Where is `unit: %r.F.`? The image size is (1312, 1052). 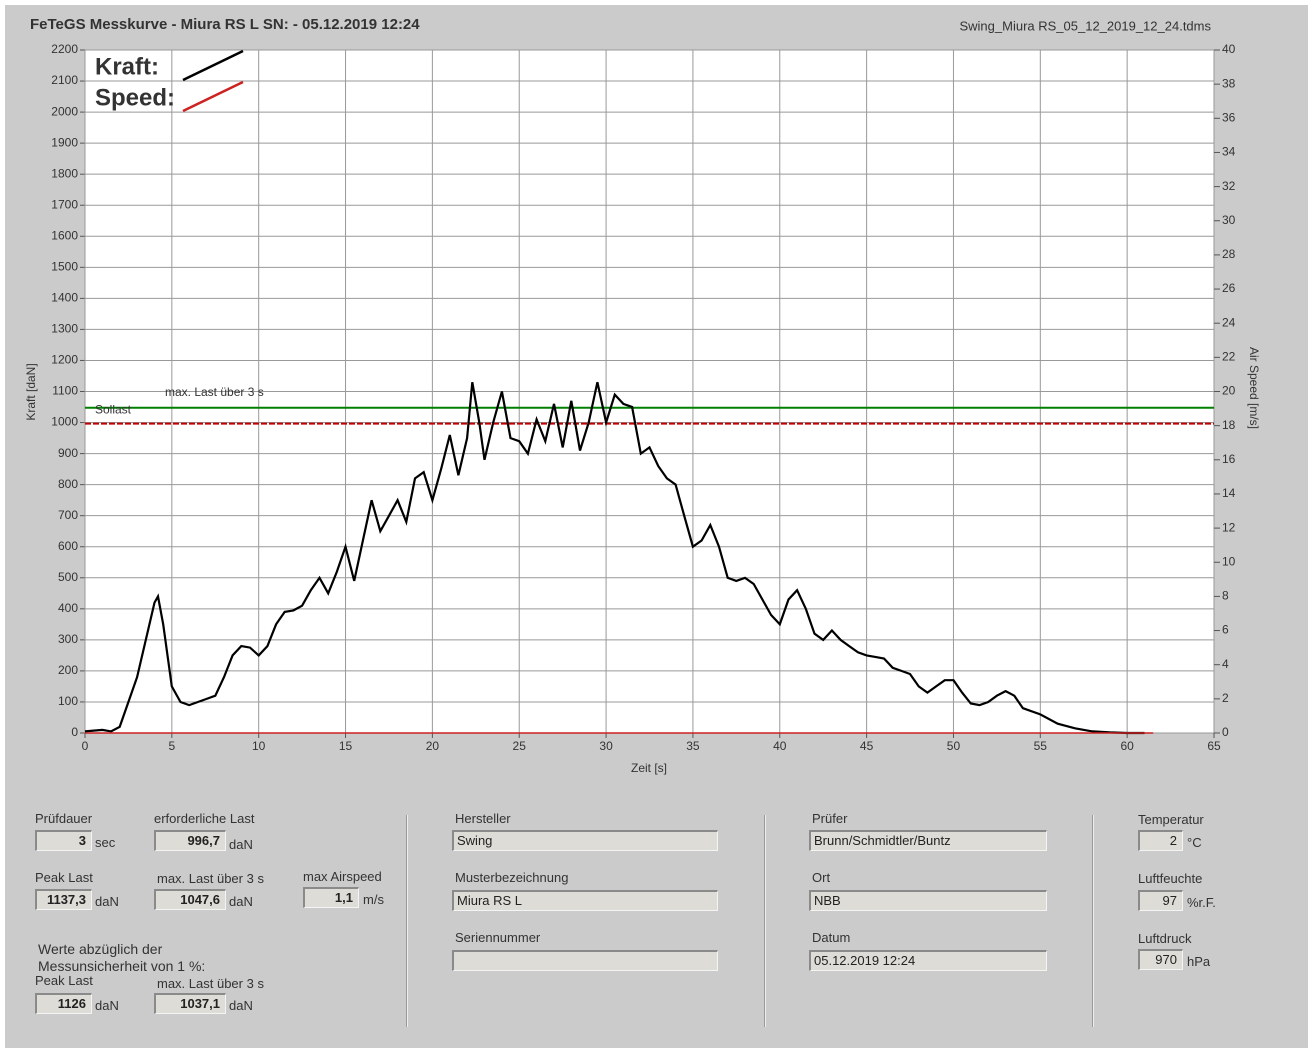 unit: %r.F. is located at coordinates (1201, 902).